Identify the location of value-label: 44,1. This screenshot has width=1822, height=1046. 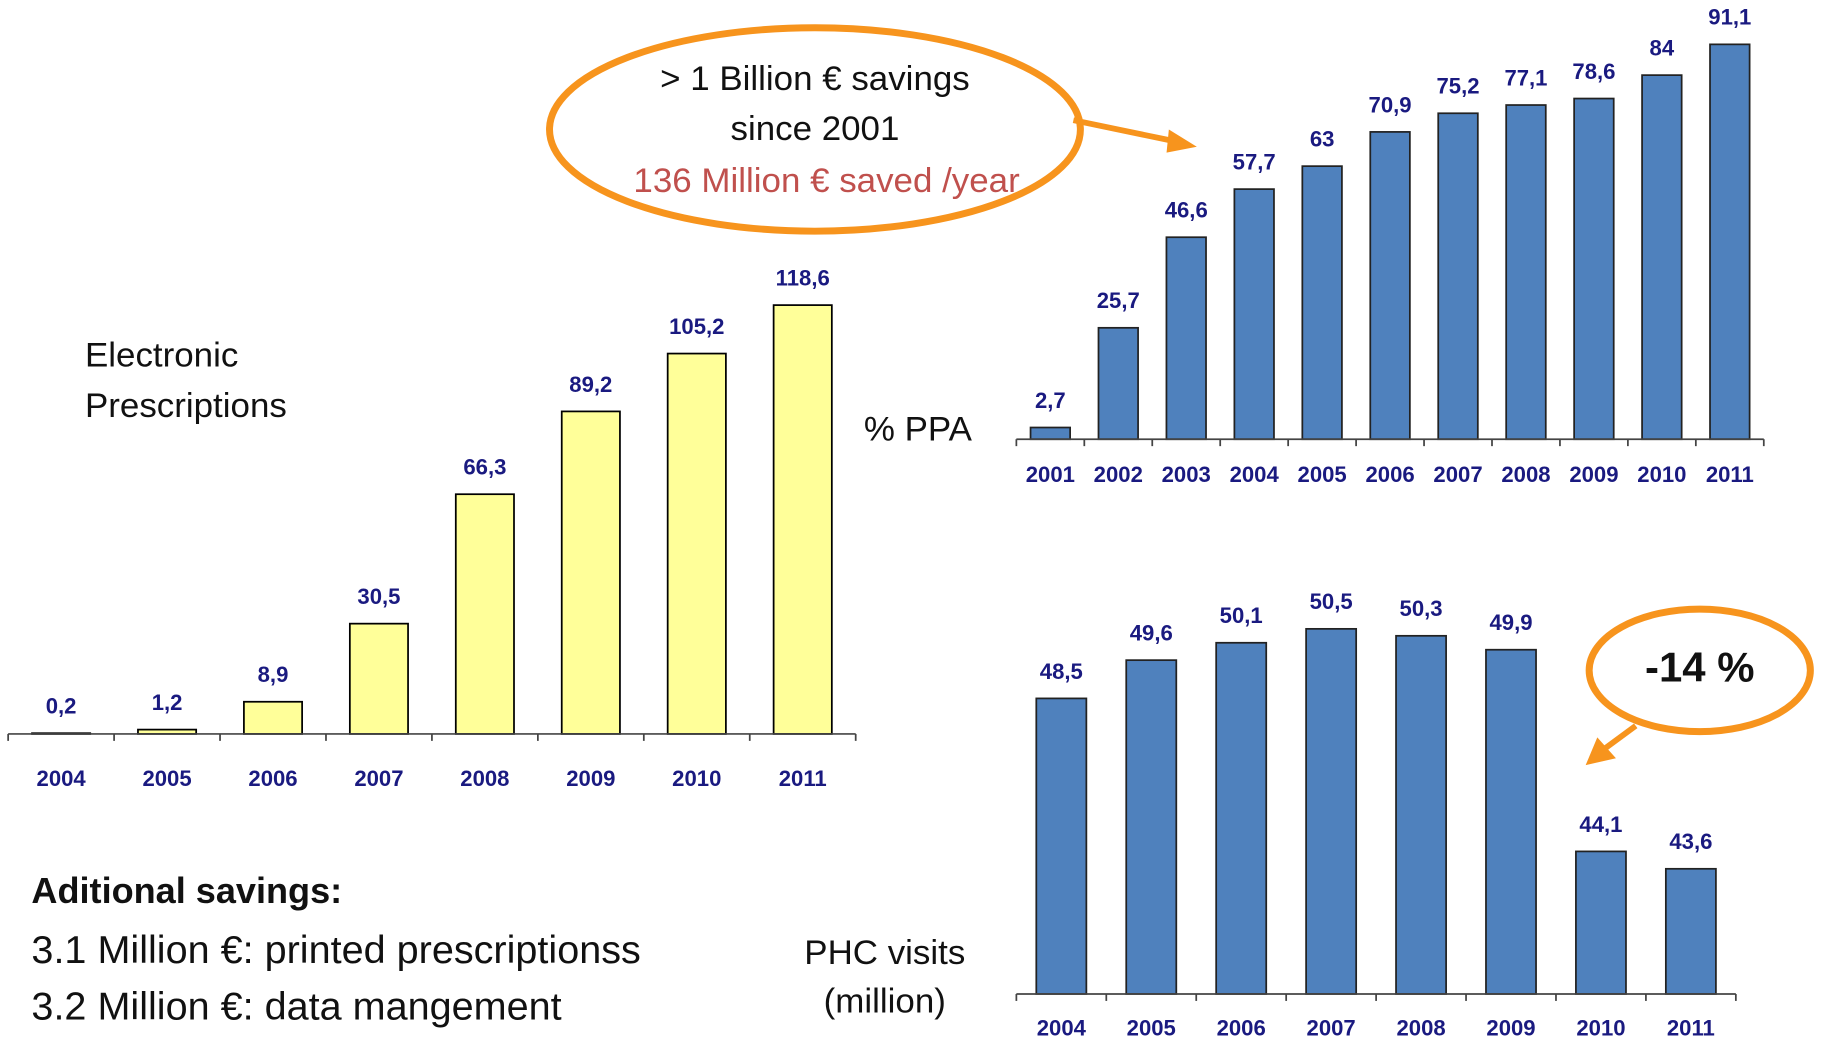
(1600, 824).